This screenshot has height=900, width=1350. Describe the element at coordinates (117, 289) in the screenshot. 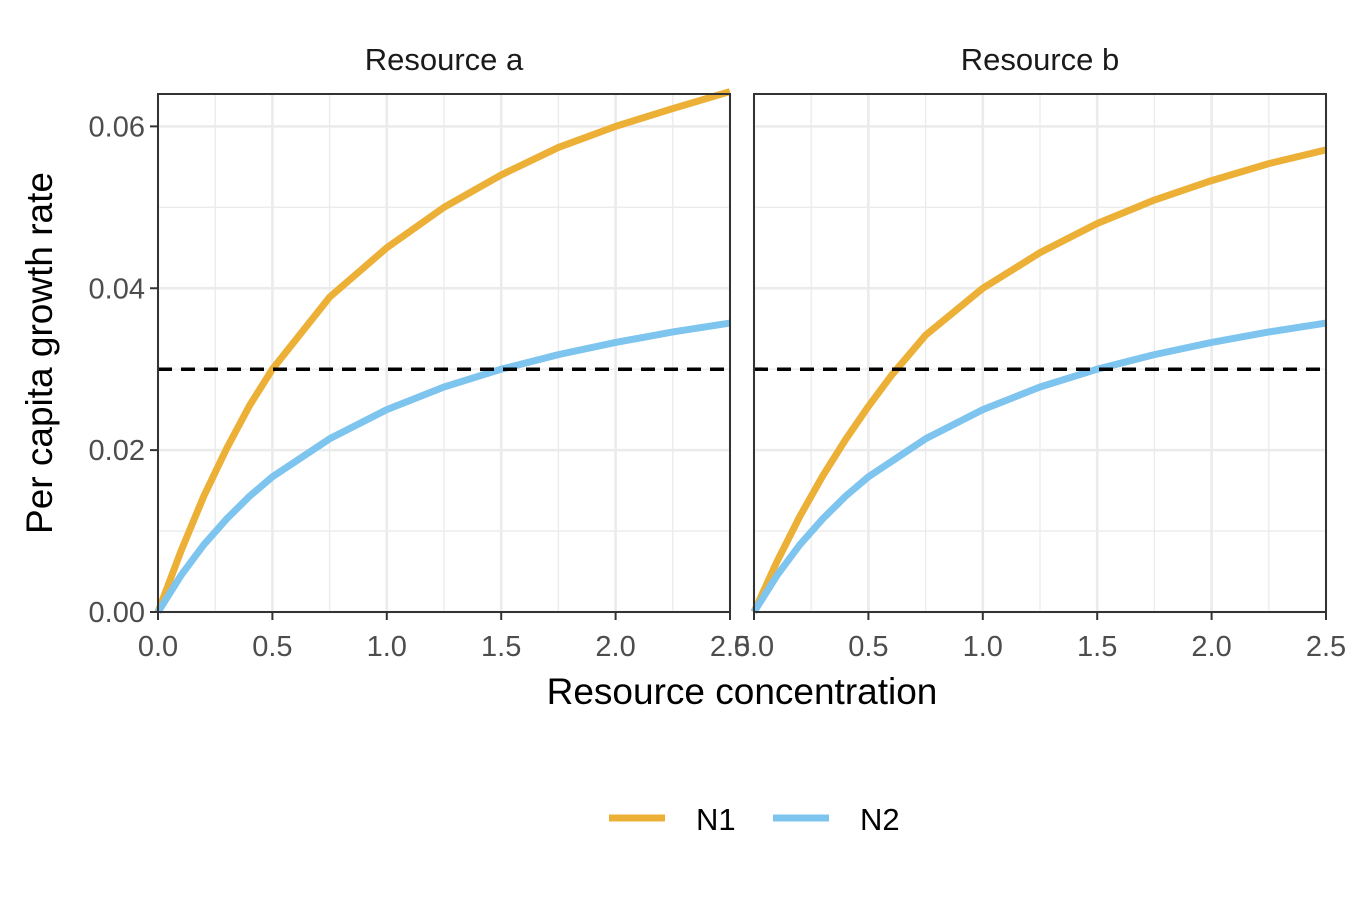

I see `y-tick-label: 0.04` at that location.